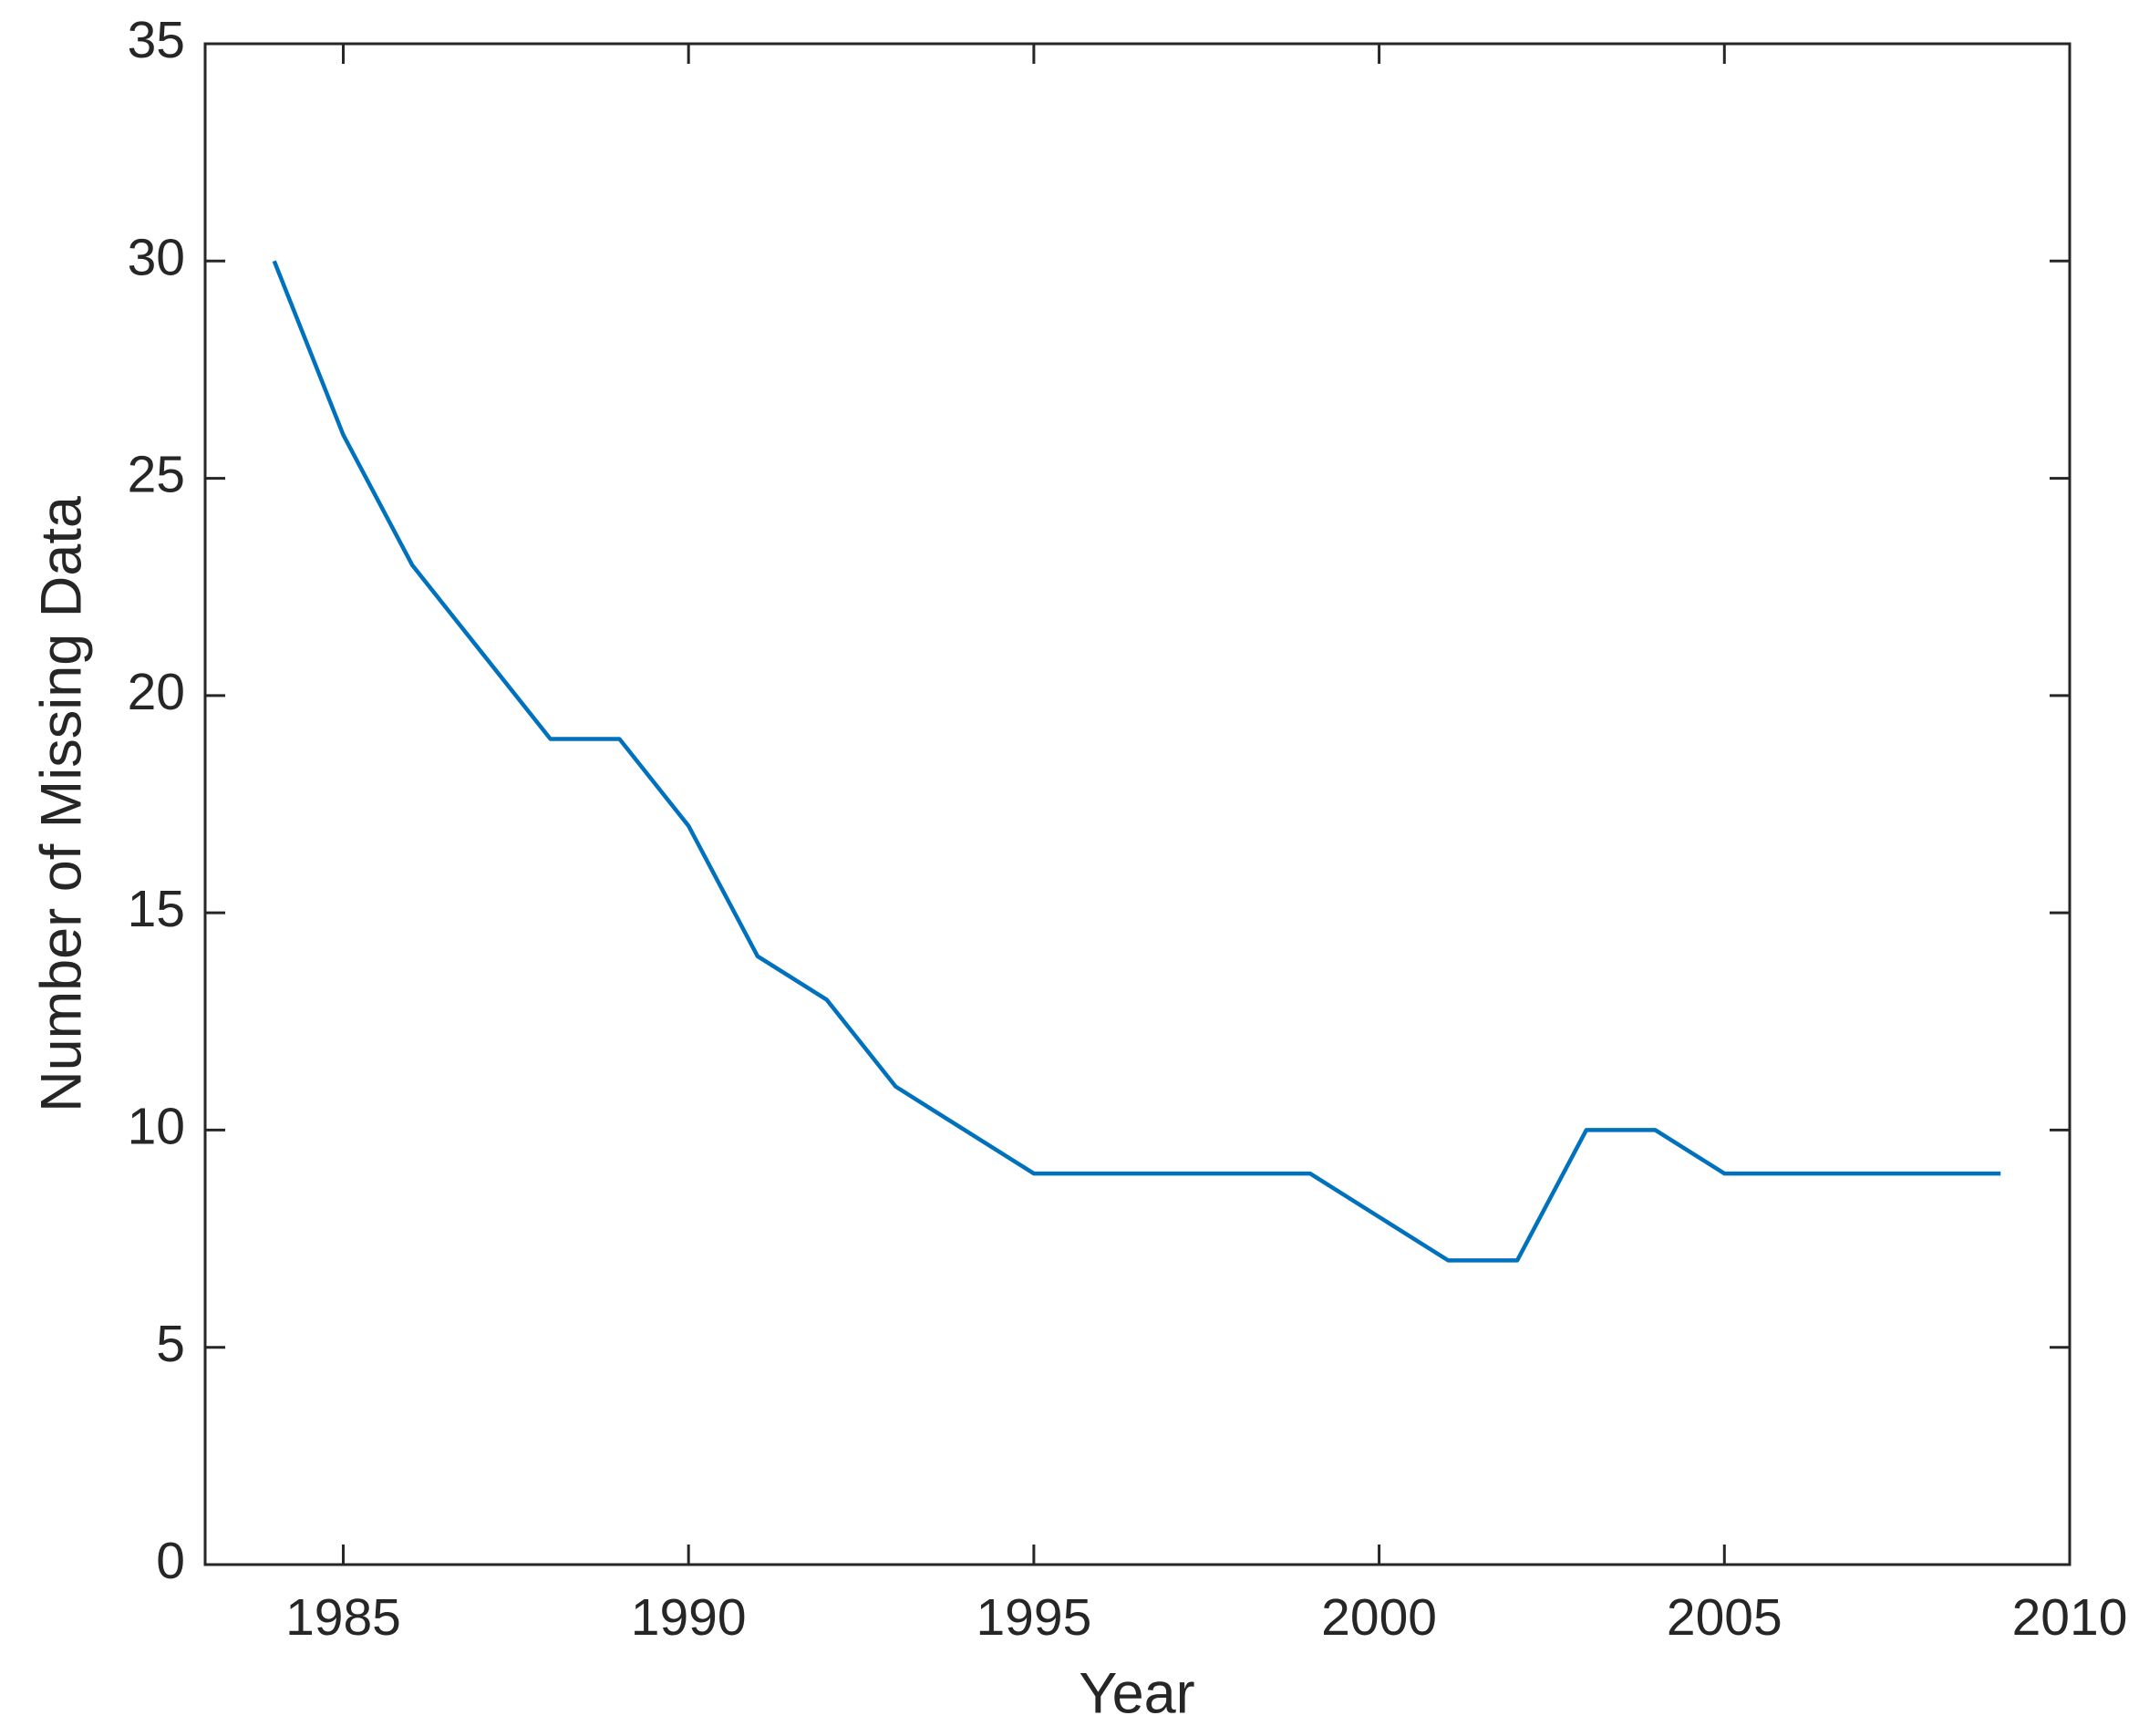 This screenshot has width=2149, height=1736. Describe the element at coordinates (170, 1561) in the screenshot. I see `y-tick-label: 0` at that location.